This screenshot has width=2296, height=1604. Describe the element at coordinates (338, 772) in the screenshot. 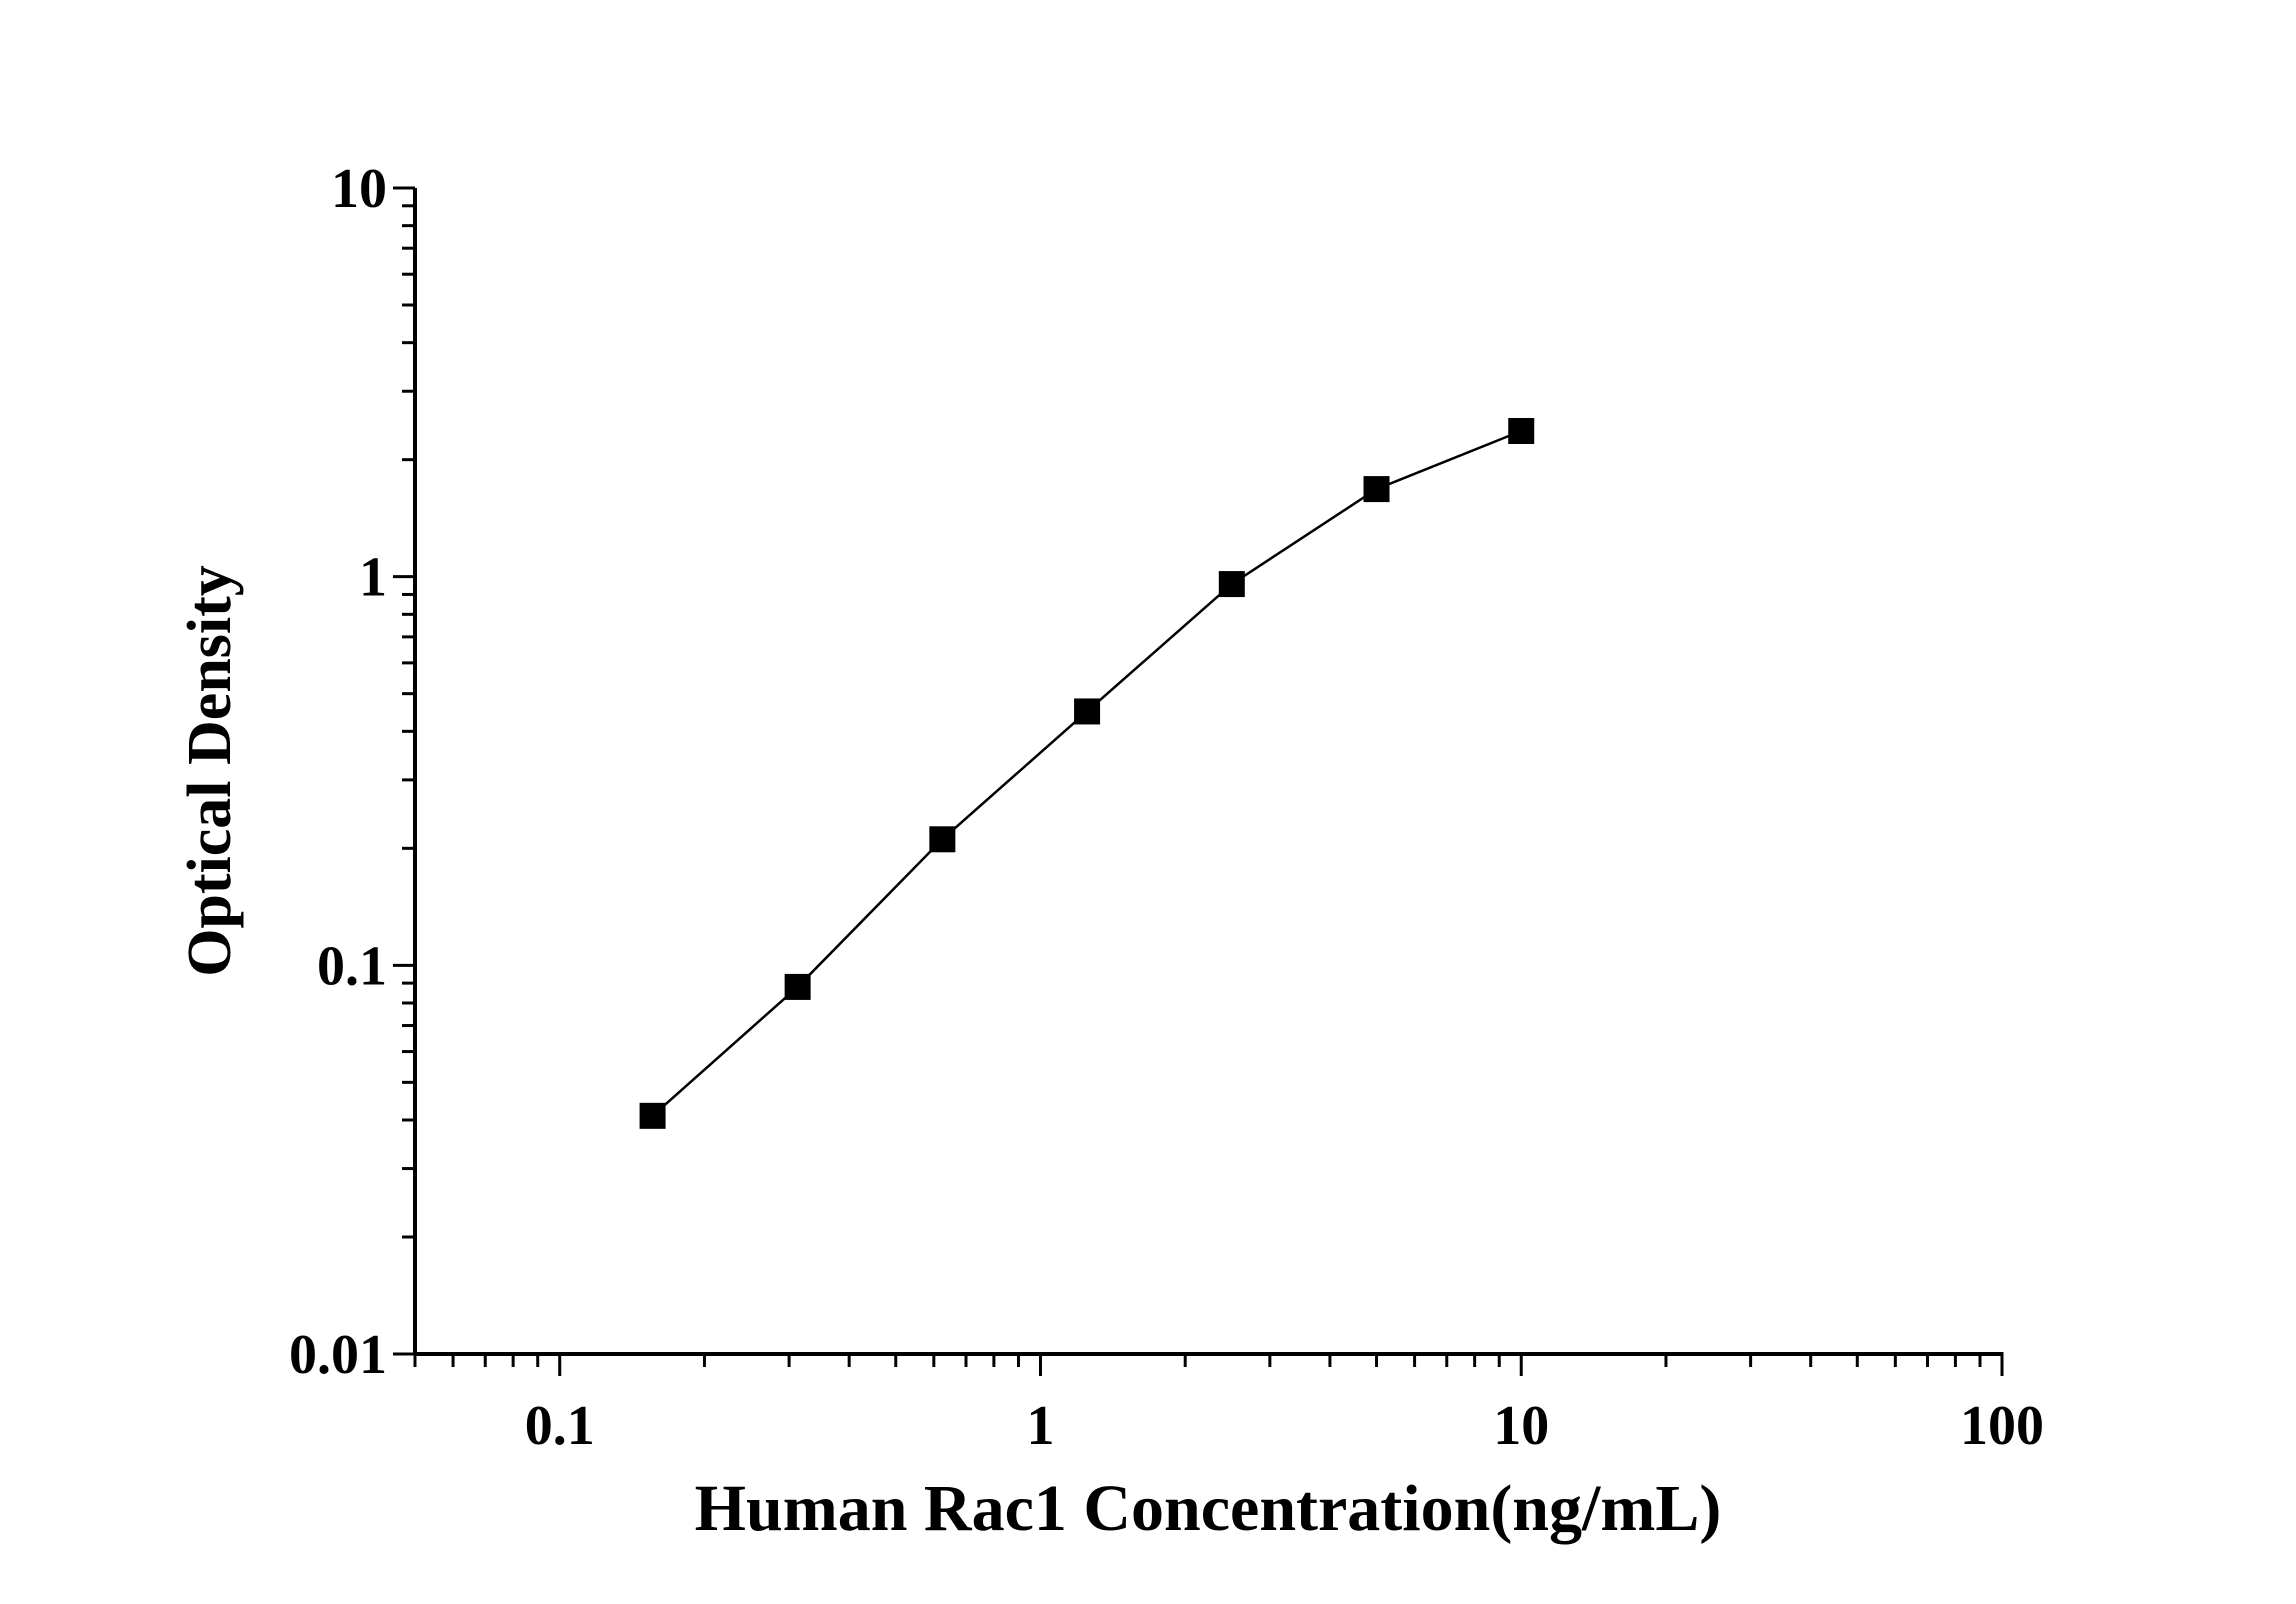

I see `y-tick-labels: 0.01 0.1 1 10` at that location.